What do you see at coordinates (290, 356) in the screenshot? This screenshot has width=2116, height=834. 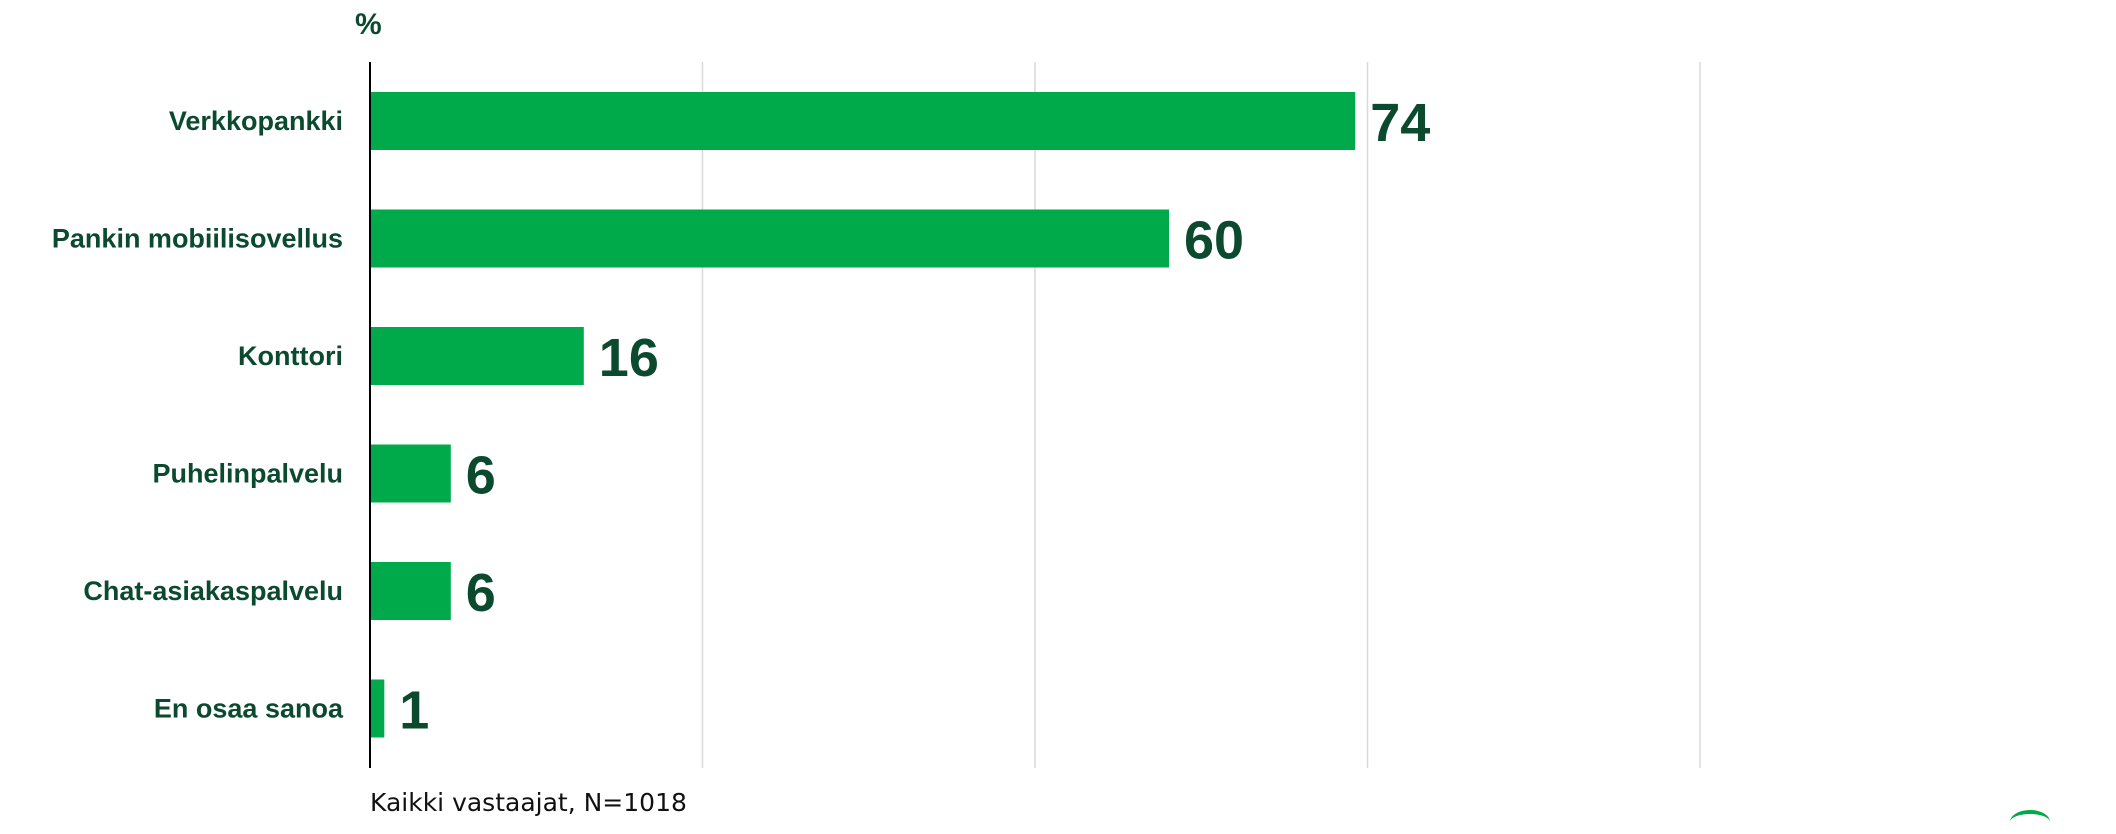 I see `category-label: Konttori` at bounding box center [290, 356].